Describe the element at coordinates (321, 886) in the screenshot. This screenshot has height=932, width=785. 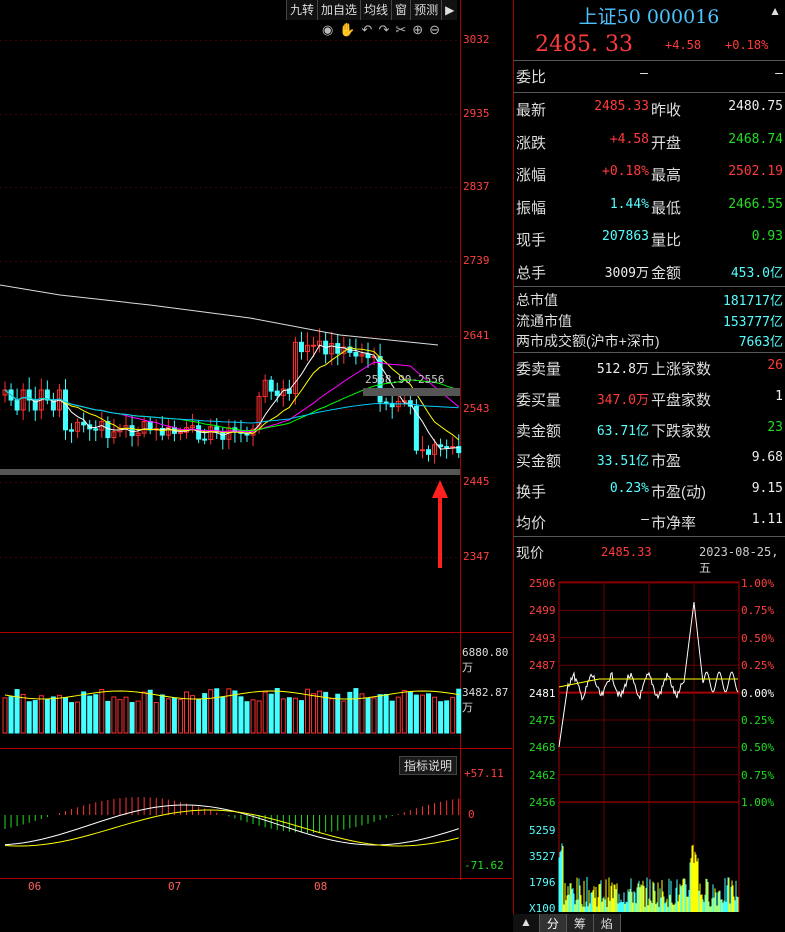
I see `month-08: 08` at that location.